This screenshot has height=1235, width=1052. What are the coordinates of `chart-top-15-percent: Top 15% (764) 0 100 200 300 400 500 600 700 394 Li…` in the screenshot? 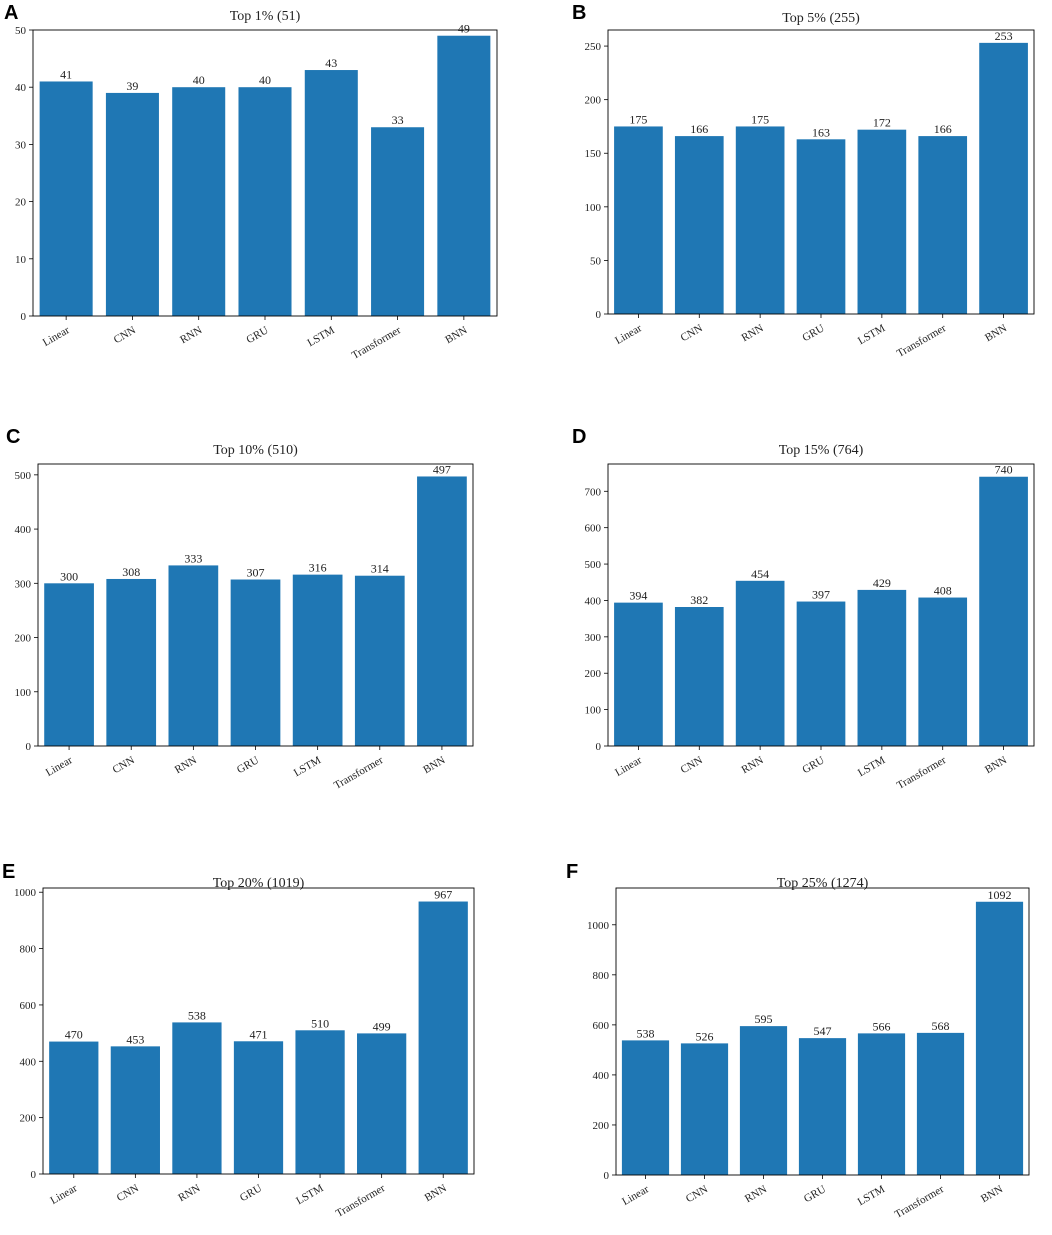 It's located at (810, 617).